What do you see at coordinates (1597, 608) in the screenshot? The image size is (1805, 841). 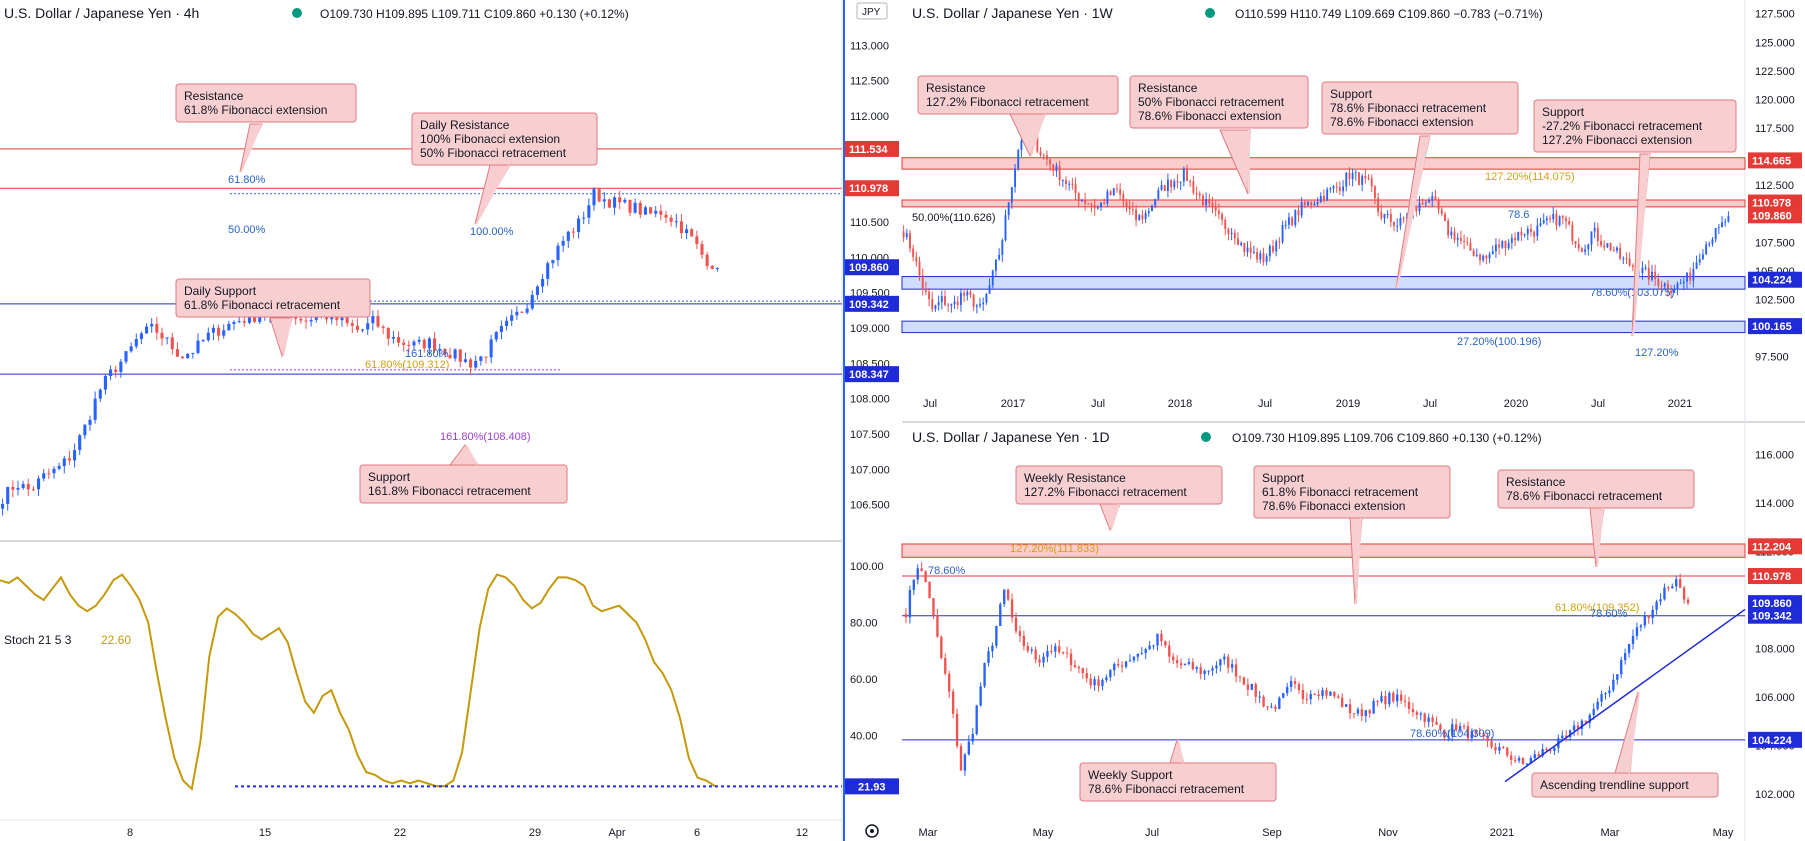 I see `fib-label: 61.80%(109.352)` at bounding box center [1597, 608].